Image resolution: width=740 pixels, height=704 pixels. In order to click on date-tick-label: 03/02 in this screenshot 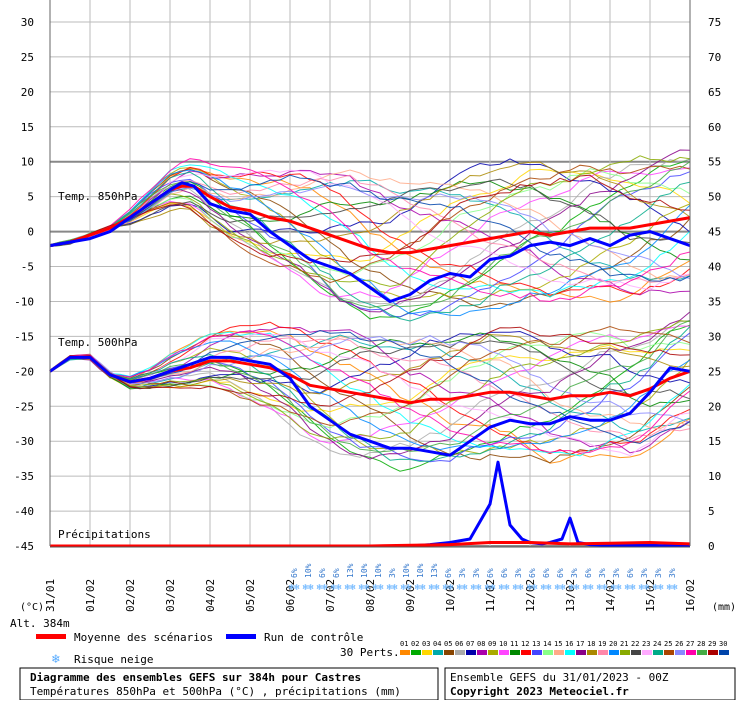, I will do `click(170, 595)`.